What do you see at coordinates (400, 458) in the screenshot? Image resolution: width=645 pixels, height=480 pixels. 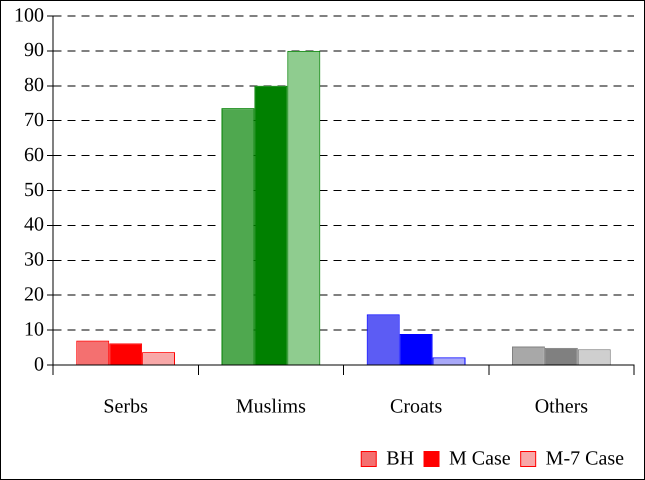 I see `legend-label: BH` at bounding box center [400, 458].